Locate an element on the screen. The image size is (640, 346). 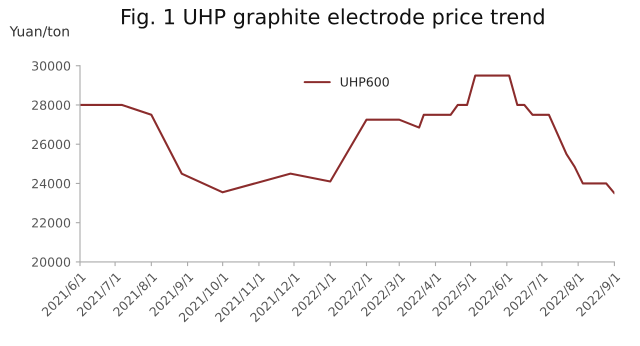
chart-title: Fig. 1 UHP graphite electrode price trend is located at coordinates (333, 18).